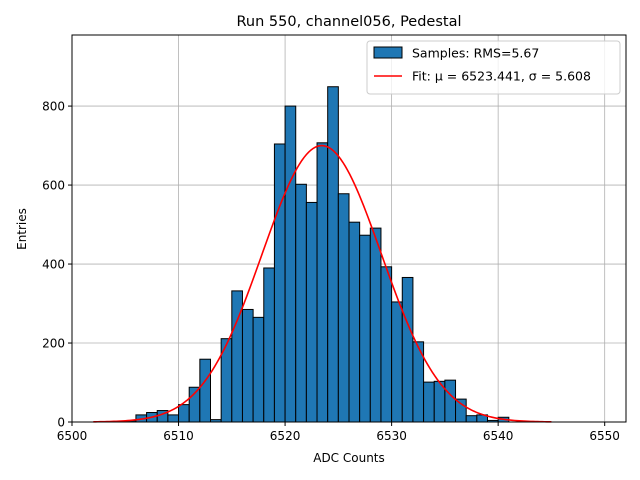 The image size is (640, 480). I want to click on legend-histogram-swatch, so click(388, 52).